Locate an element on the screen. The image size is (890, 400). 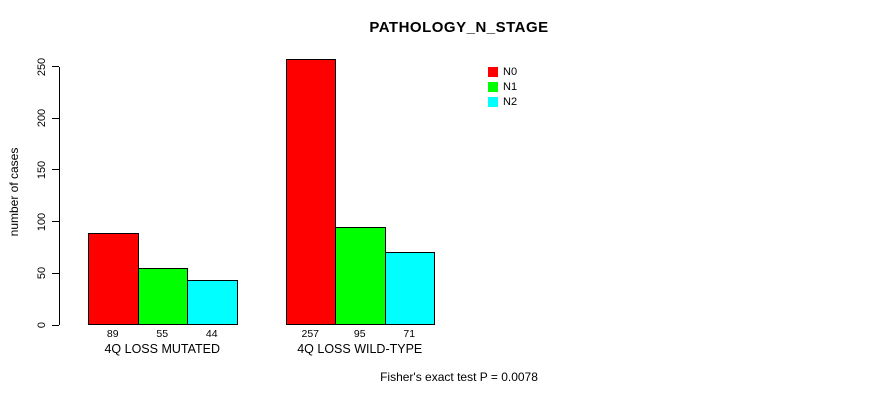
x-axis-category-label: 4Q LOSS WILD-TYPE is located at coordinates (360, 348).